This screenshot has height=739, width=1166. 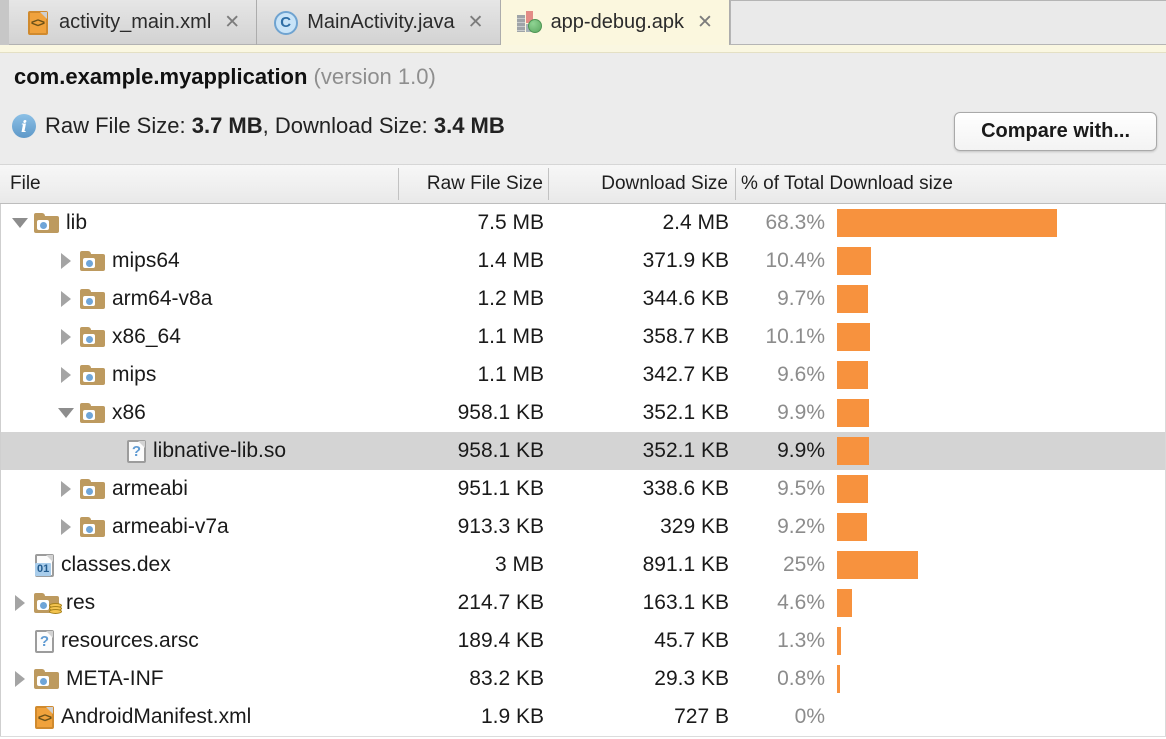 I want to click on download-size-cell: 45.7 KB, so click(x=691, y=640).